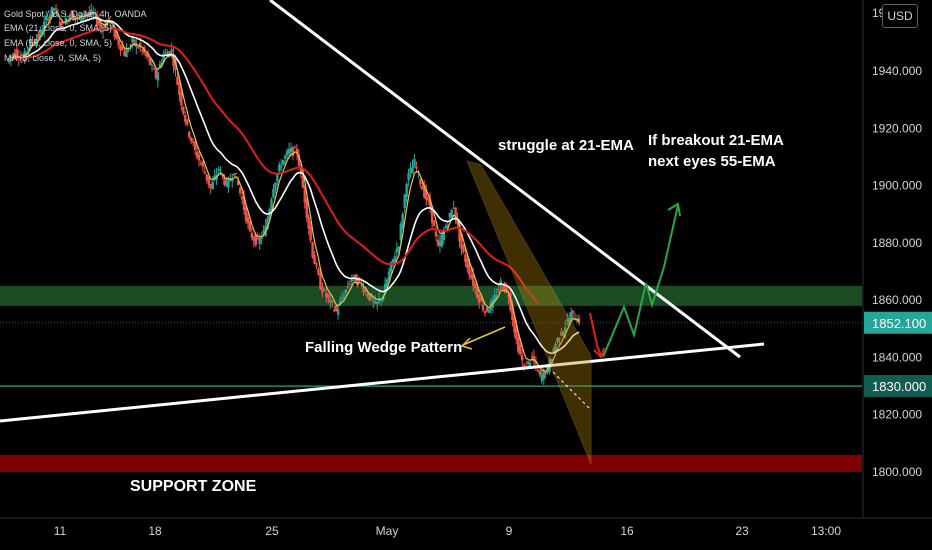 Image resolution: width=932 pixels, height=550 pixels. What do you see at coordinates (272, 531) in the screenshot?
I see `x-tick-label: 25` at bounding box center [272, 531].